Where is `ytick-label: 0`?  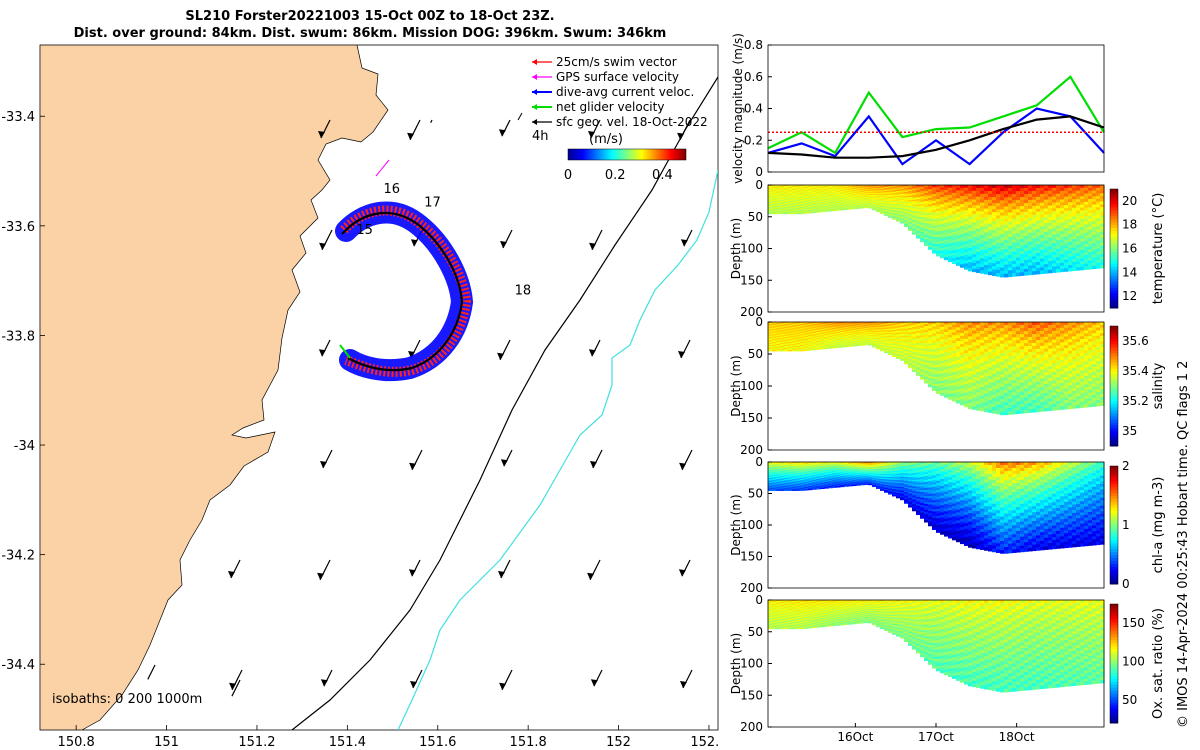 ytick-label: 0 is located at coordinates (759, 172).